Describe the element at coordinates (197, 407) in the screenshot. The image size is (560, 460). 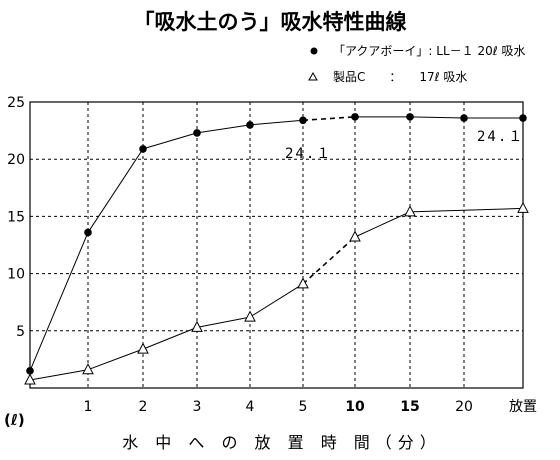
I see `x-tick-label-3: 3` at that location.